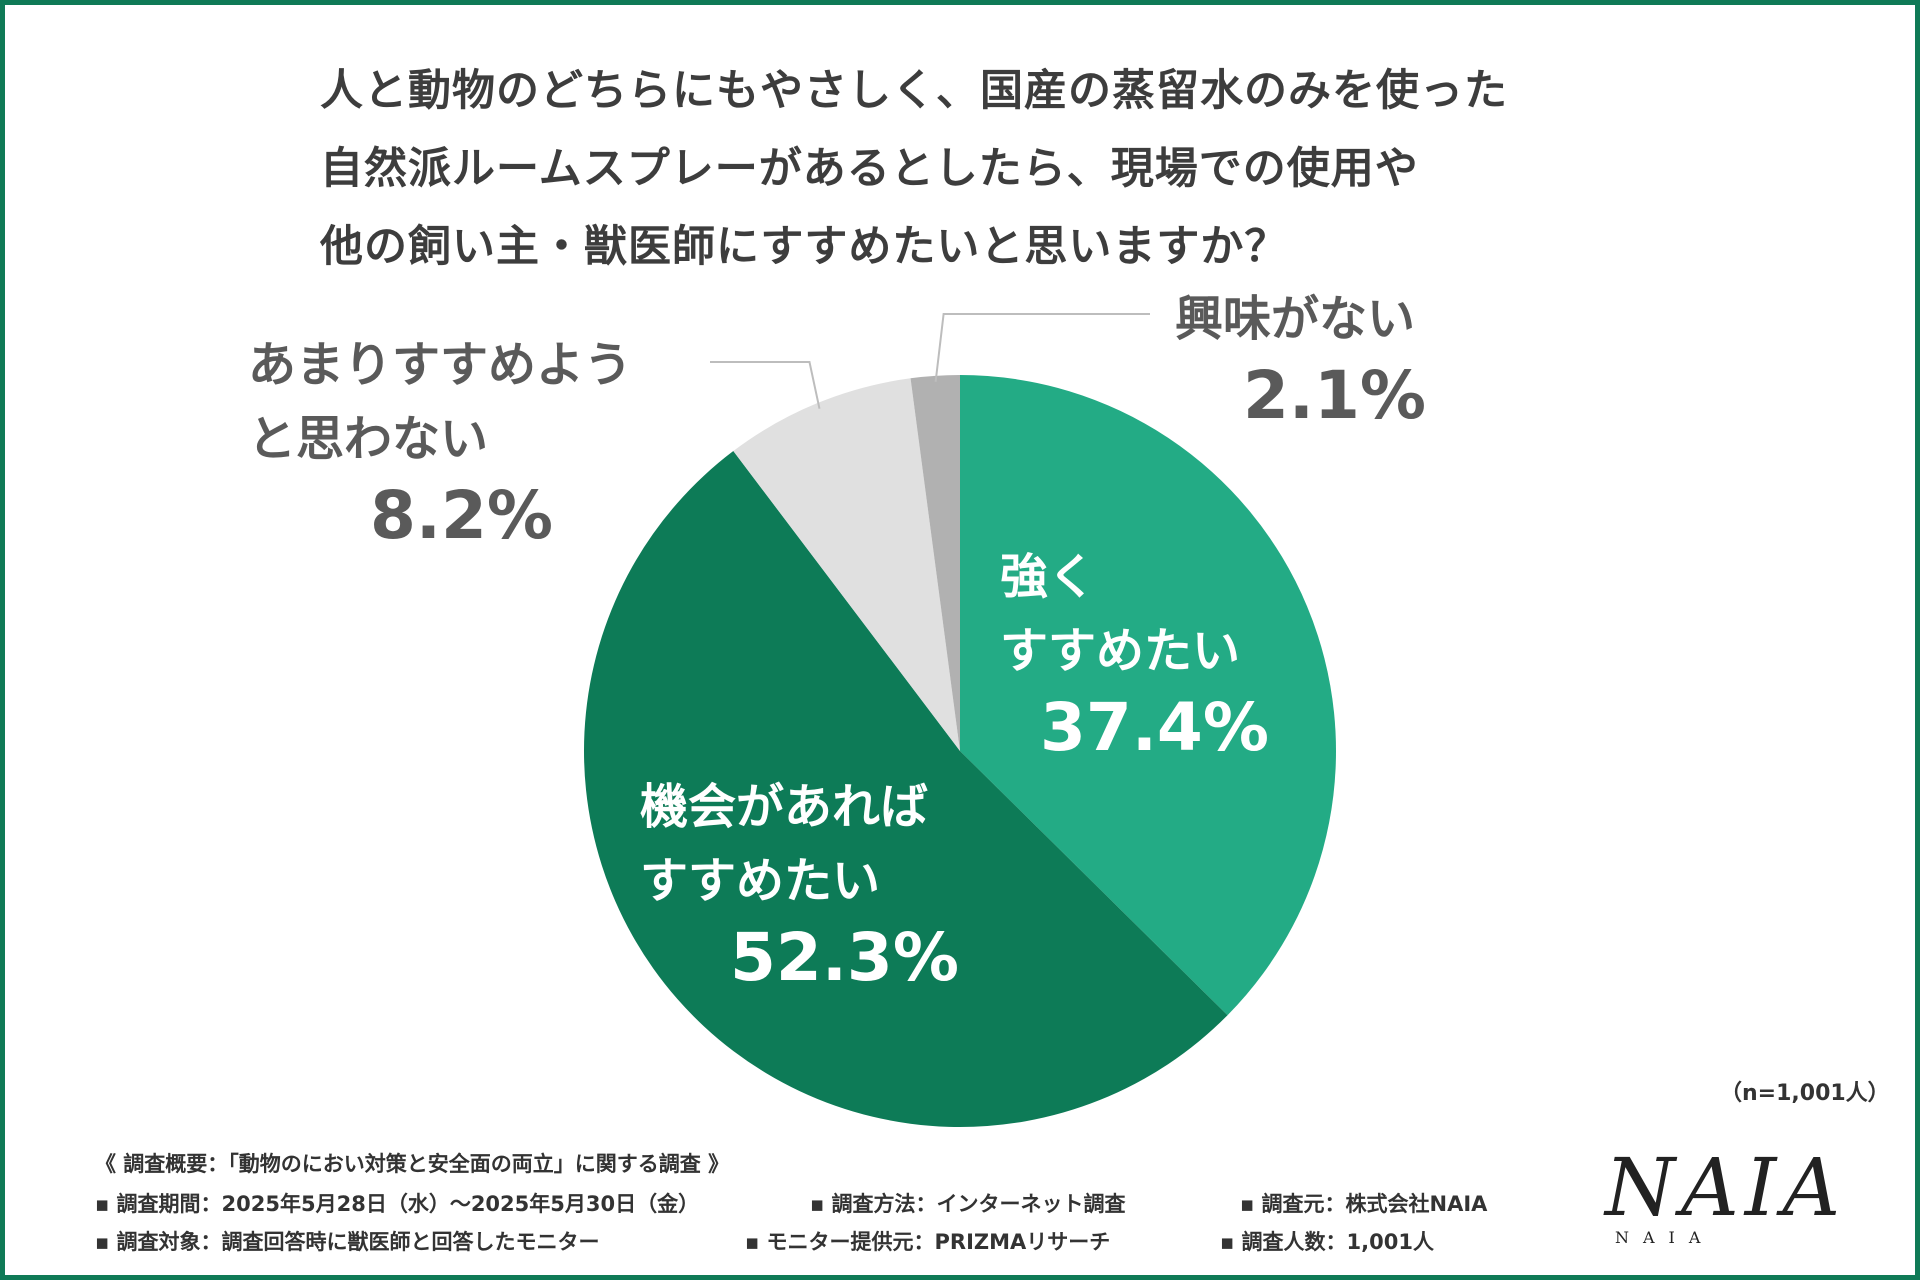 The width and height of the screenshot is (1920, 1280). What do you see at coordinates (397, 1204) in the screenshot?
I see `survey-period: ▪ 調査期間：2025年5月28日（水）〜2025年5月30日（金）` at bounding box center [397, 1204].